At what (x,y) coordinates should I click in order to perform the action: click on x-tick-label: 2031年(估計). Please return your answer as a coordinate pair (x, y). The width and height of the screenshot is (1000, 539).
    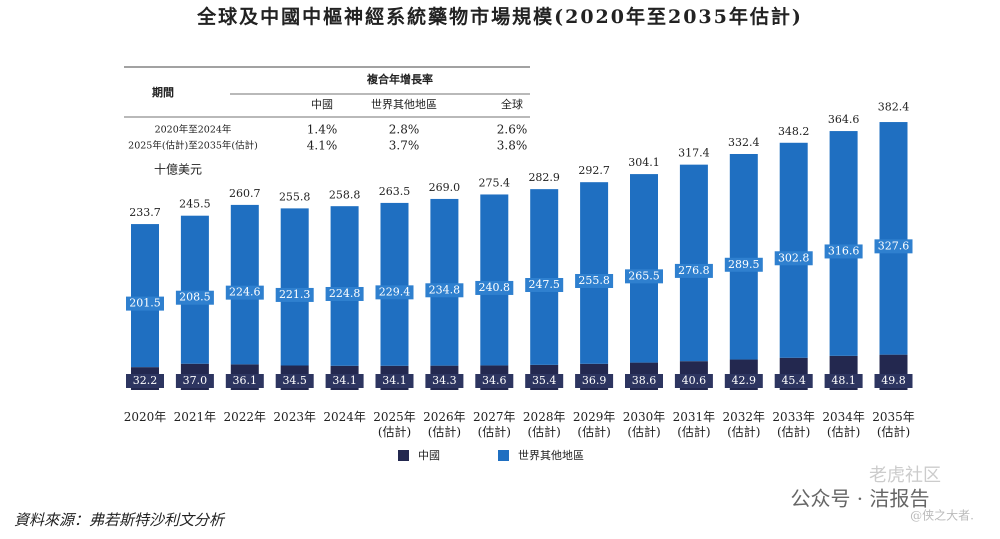
    Looking at the image, I should click on (694, 424).